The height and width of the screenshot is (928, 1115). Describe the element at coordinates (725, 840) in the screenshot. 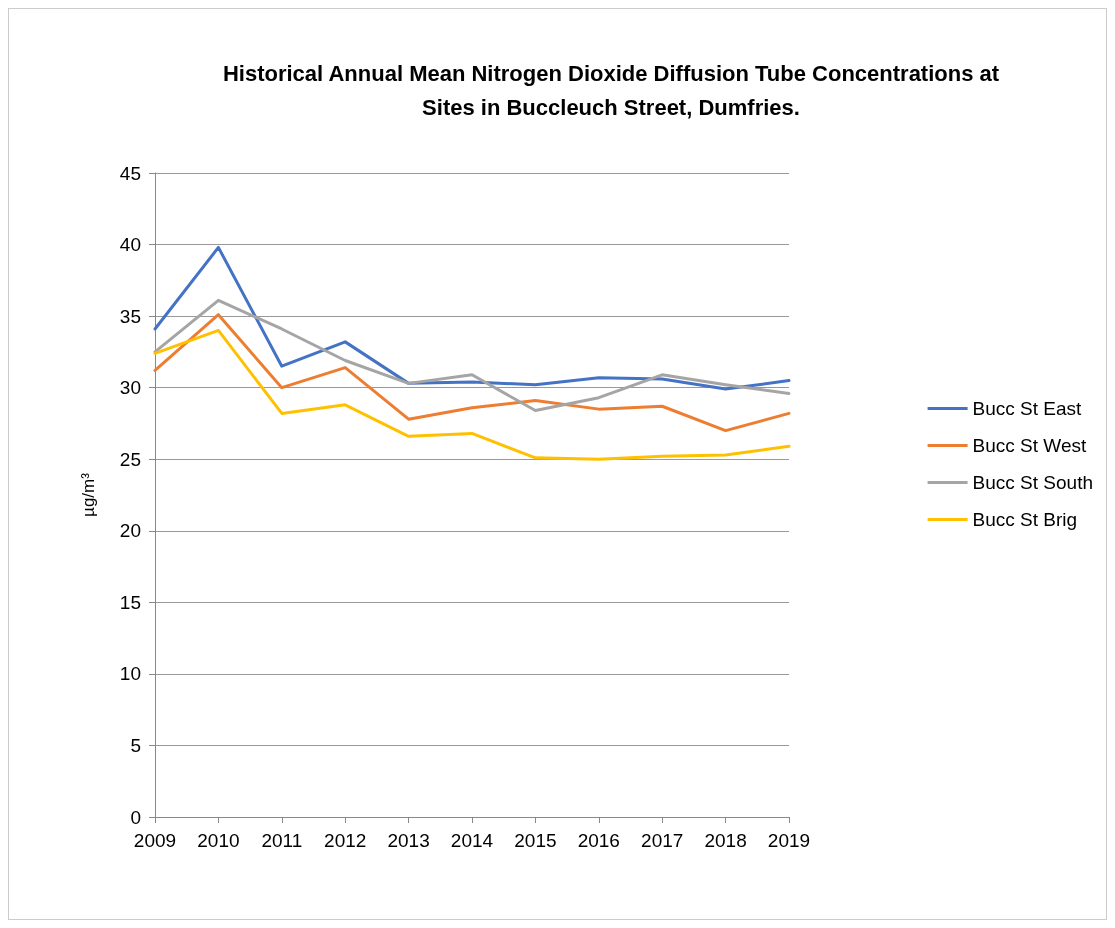

I see `x-tick-label: 2018` at that location.